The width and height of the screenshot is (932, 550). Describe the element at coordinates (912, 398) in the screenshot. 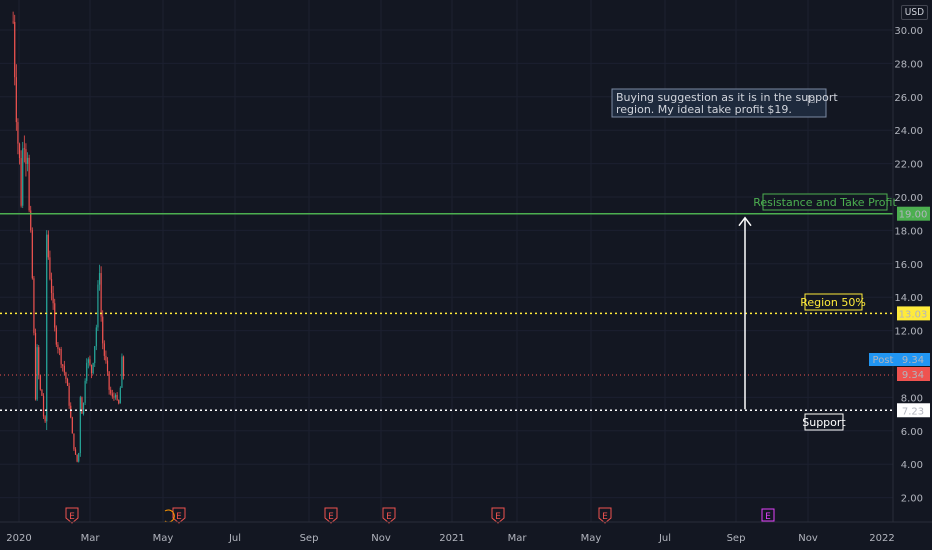

I see `price-tick-label: 8.00` at that location.